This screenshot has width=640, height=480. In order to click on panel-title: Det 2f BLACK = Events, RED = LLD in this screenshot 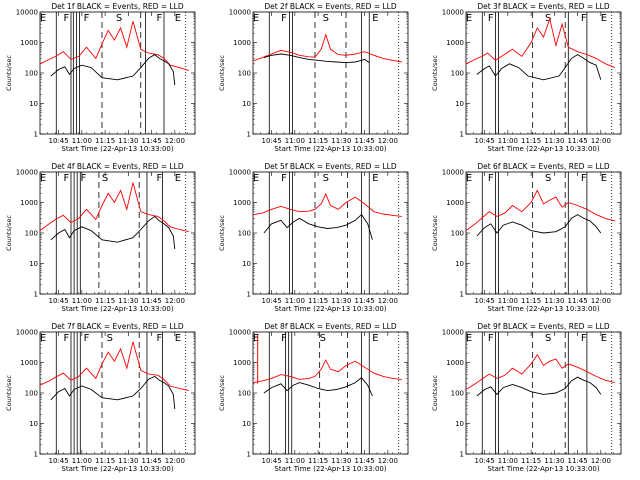, I will do `click(330, 6)`.